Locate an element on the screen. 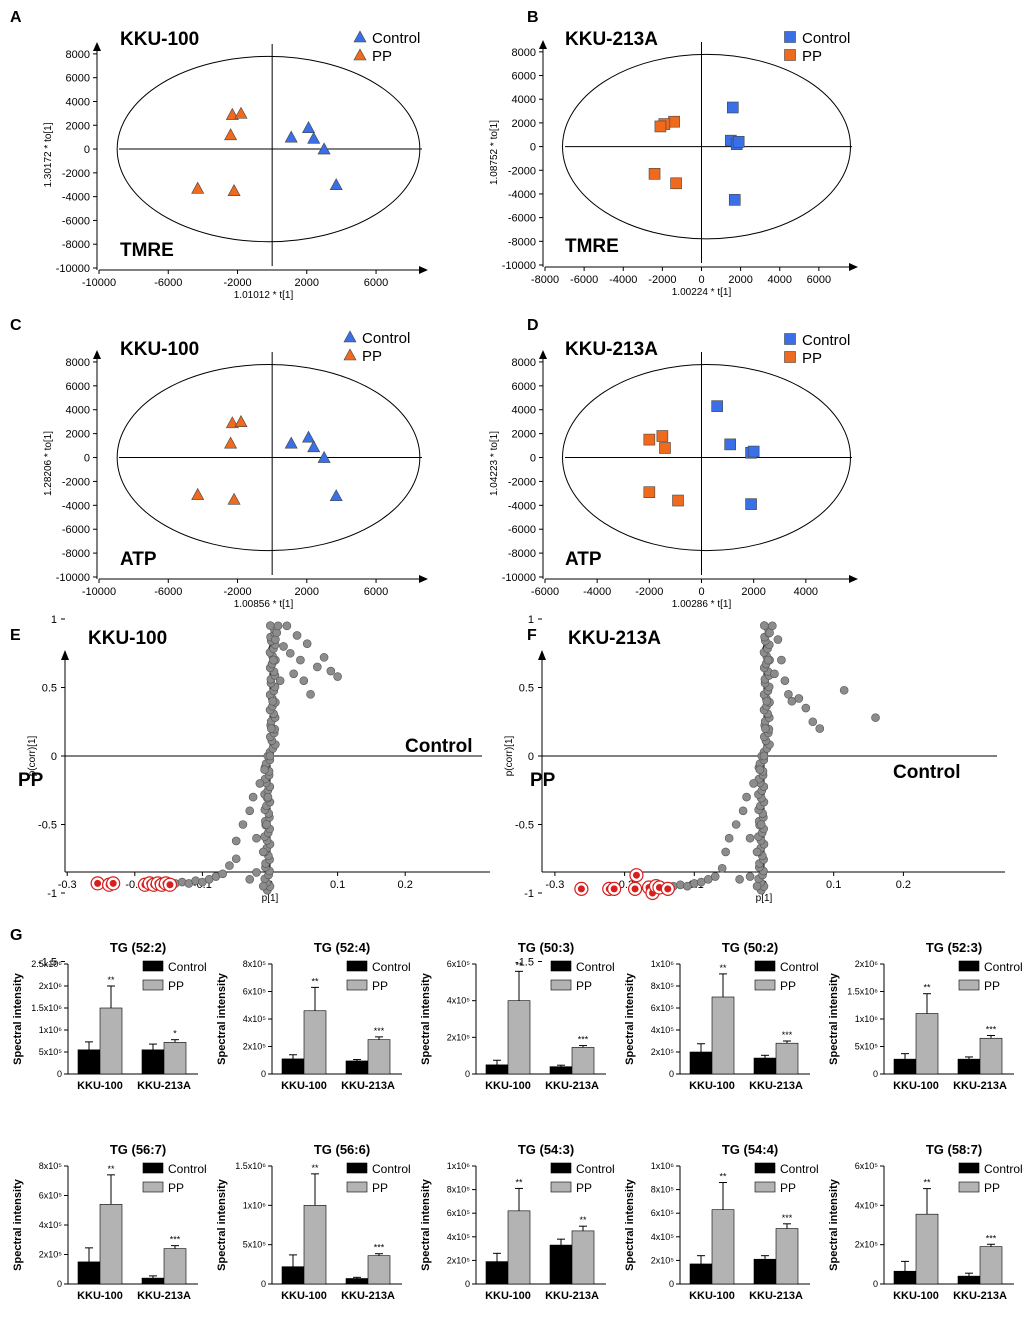 This screenshot has width=1030, height=1339. y-tick-label: 1x10⁶ is located at coordinates (663, 964).